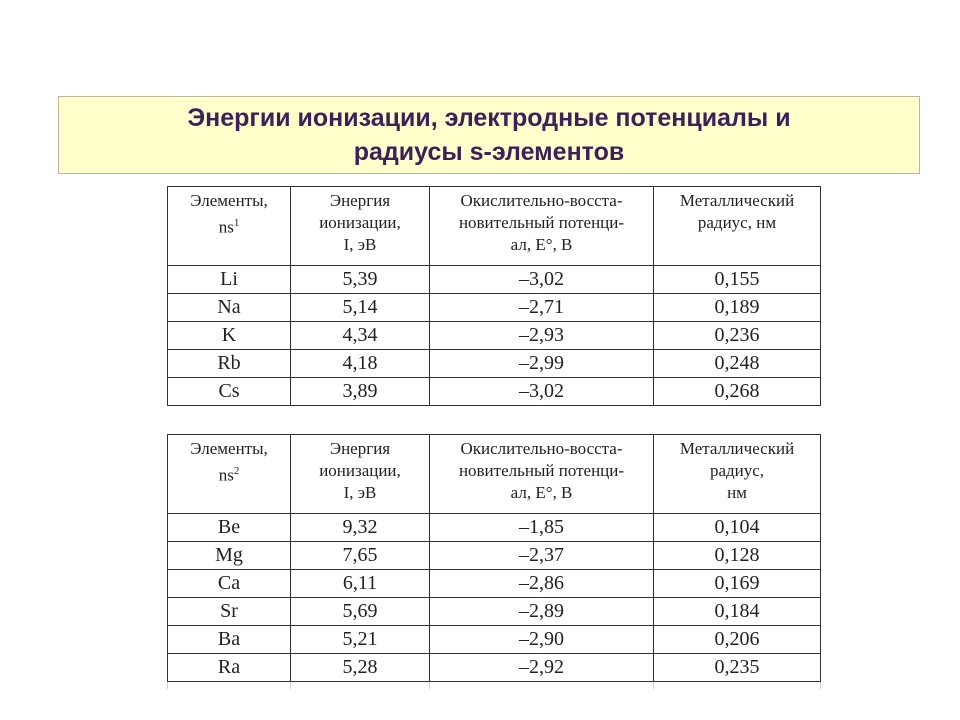  I want to click on cell-element: Ra, so click(229, 667).